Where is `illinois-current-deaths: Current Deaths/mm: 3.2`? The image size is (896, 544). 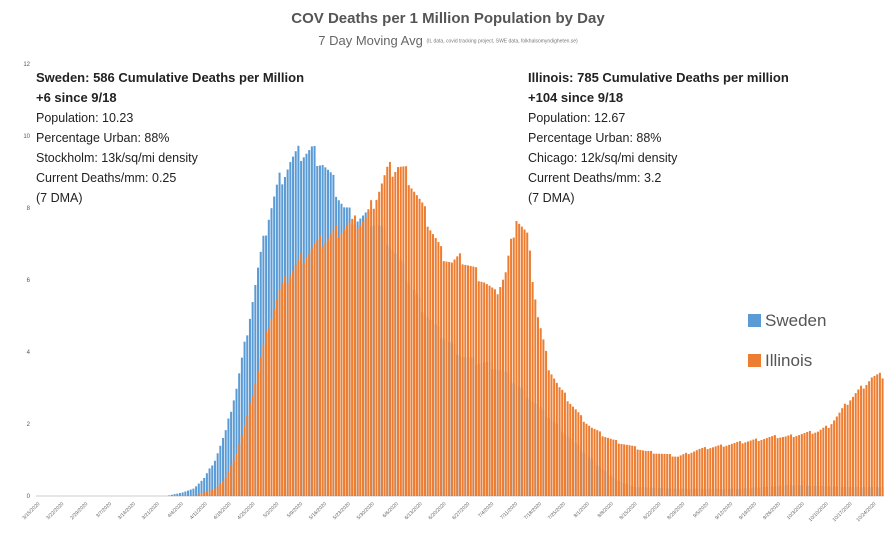
illinois-current-deaths: Current Deaths/mm: 3.2 is located at coordinates (595, 178).